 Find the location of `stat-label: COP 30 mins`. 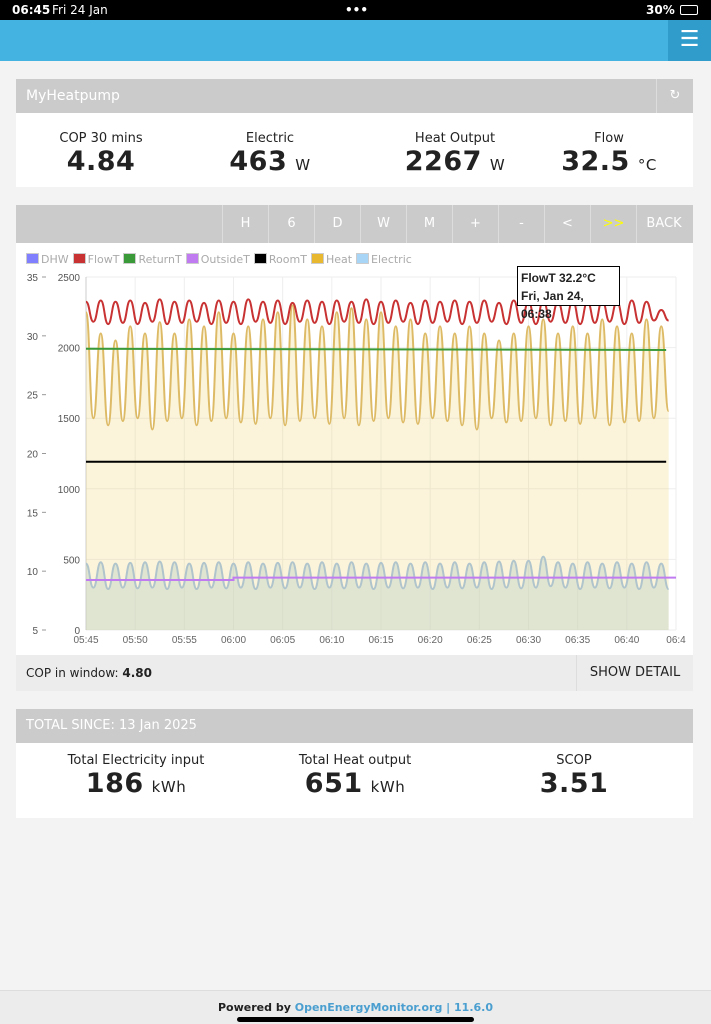

stat-label: COP 30 mins is located at coordinates (101, 138).